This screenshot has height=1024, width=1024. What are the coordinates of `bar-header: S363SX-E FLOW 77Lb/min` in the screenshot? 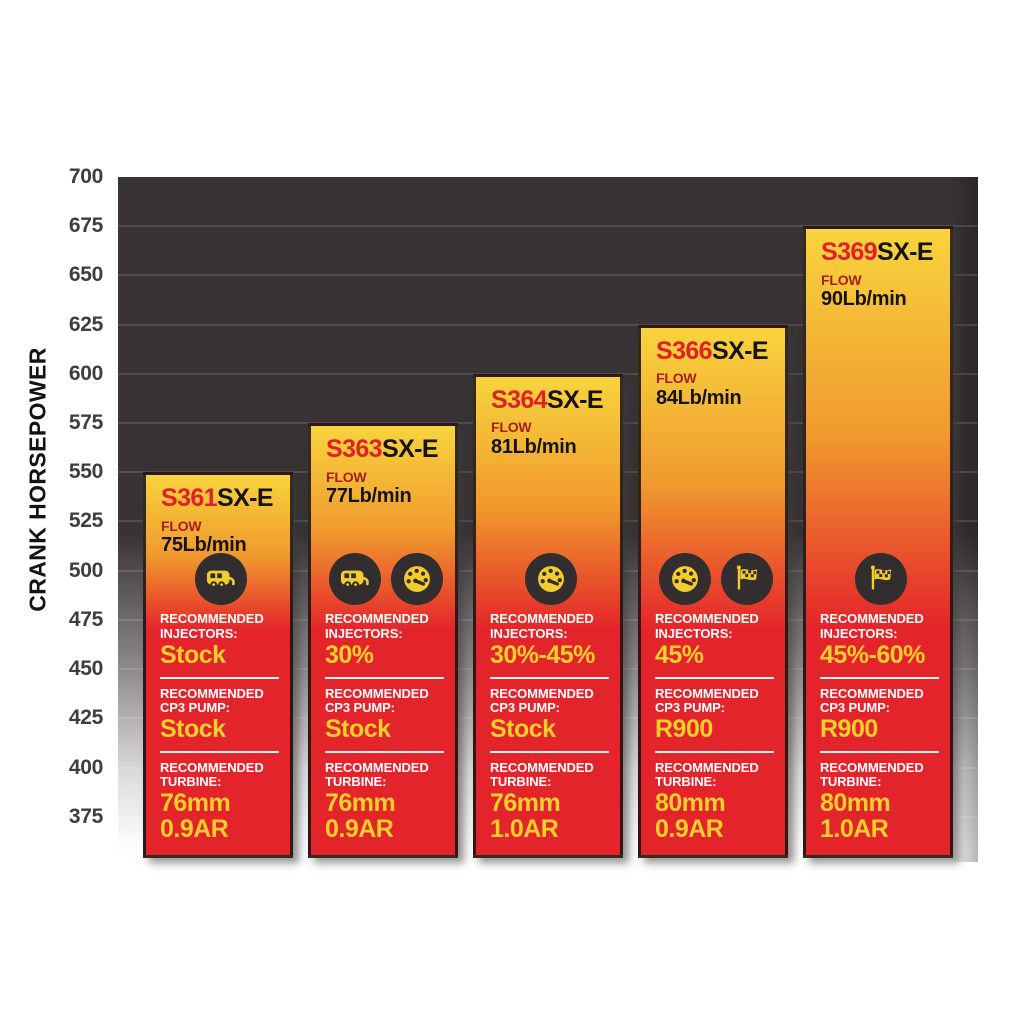 It's located at (383, 467).